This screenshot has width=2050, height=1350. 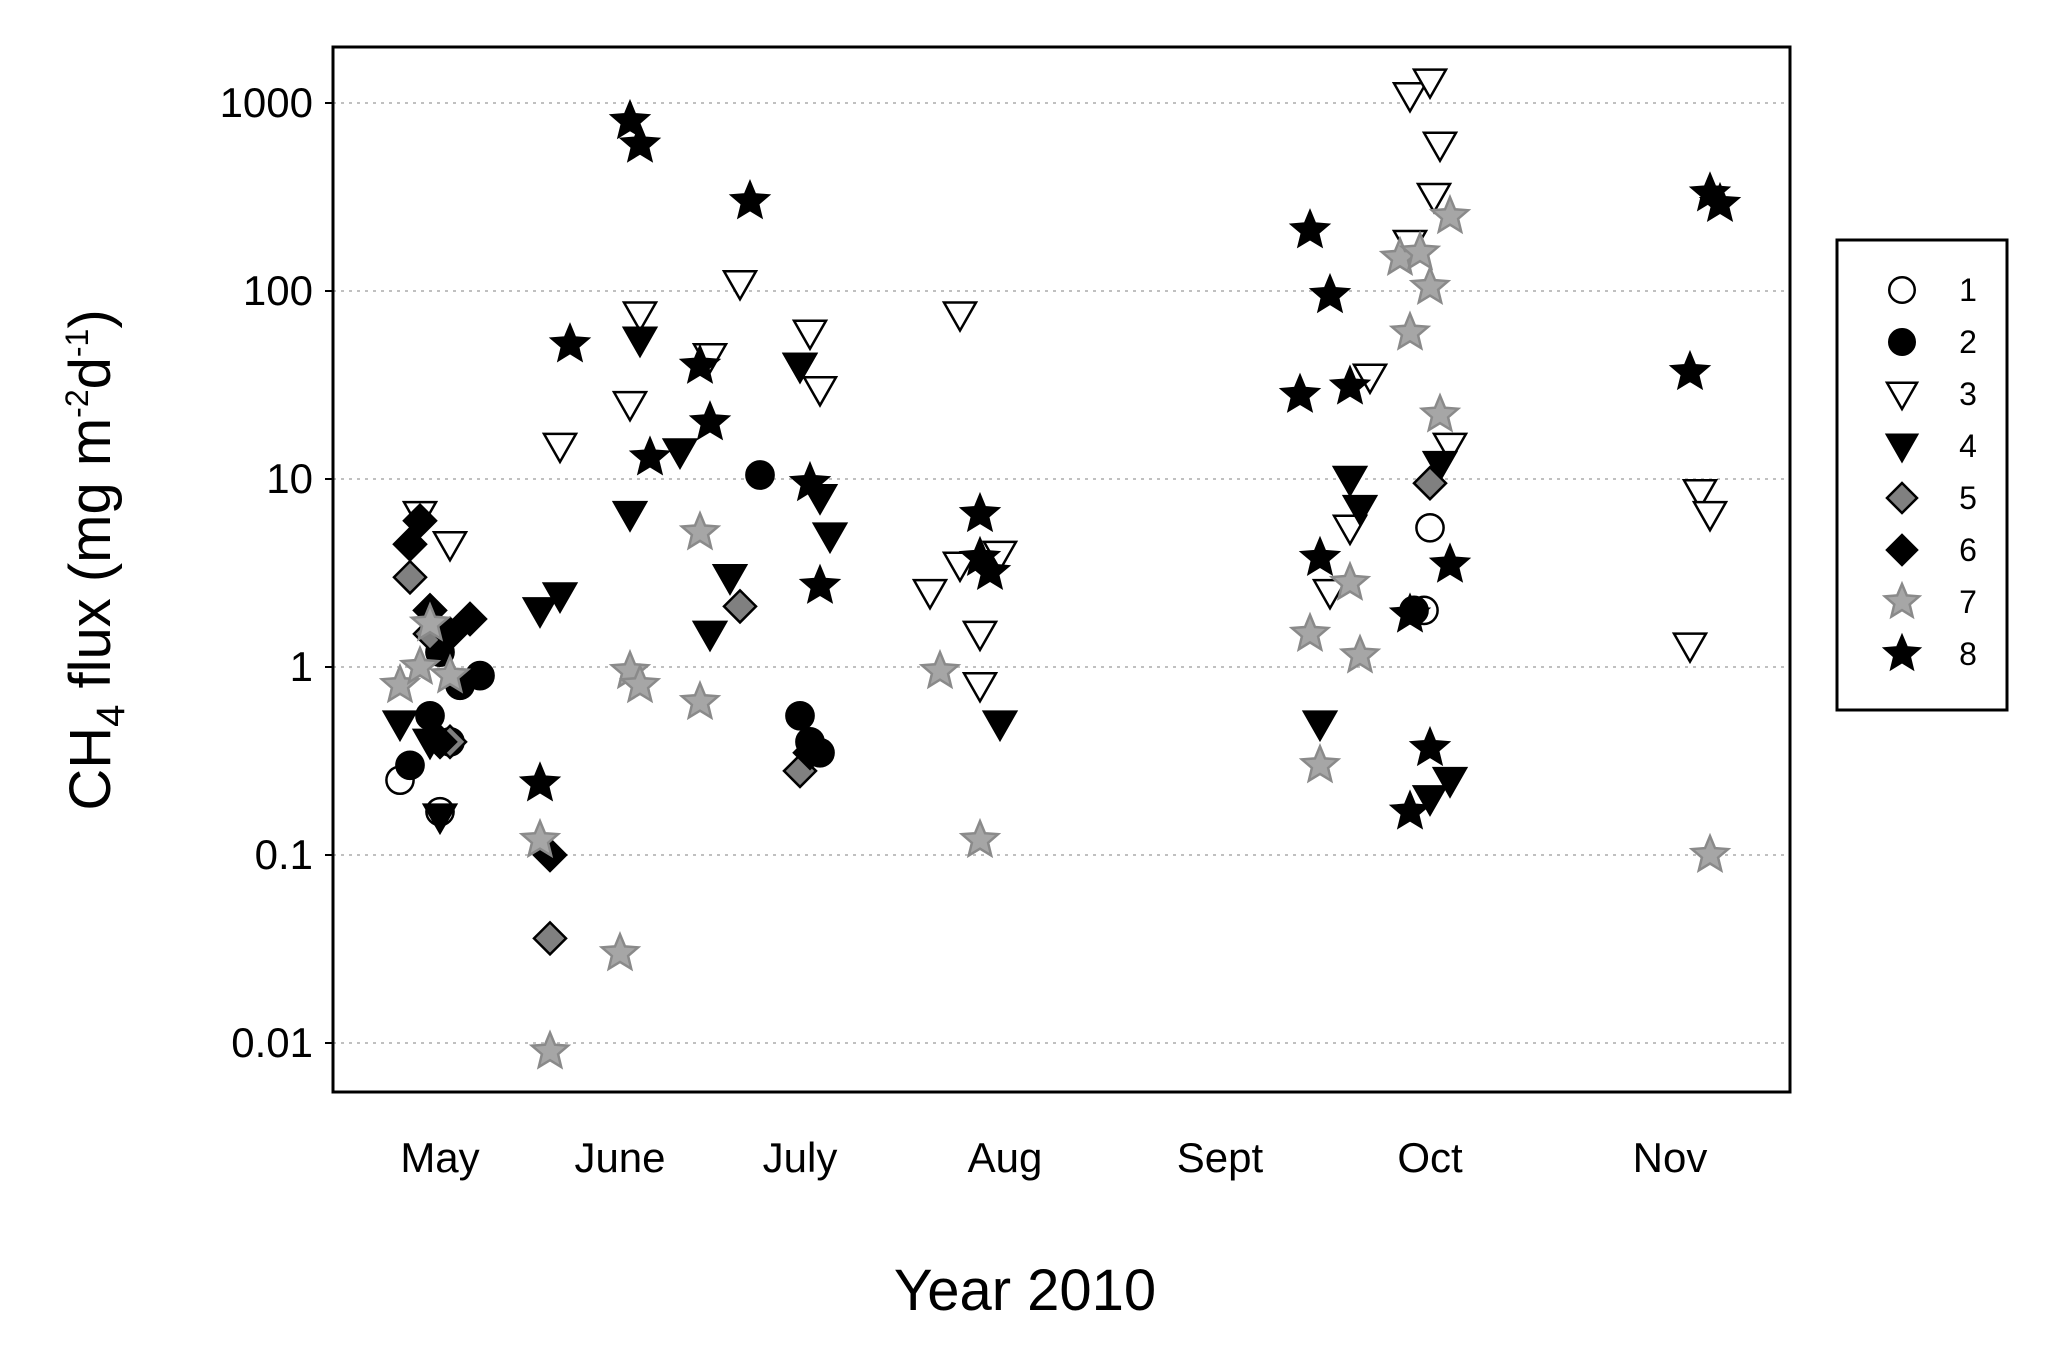 What do you see at coordinates (1931, 550) in the screenshot?
I see `legend-item: 6` at bounding box center [1931, 550].